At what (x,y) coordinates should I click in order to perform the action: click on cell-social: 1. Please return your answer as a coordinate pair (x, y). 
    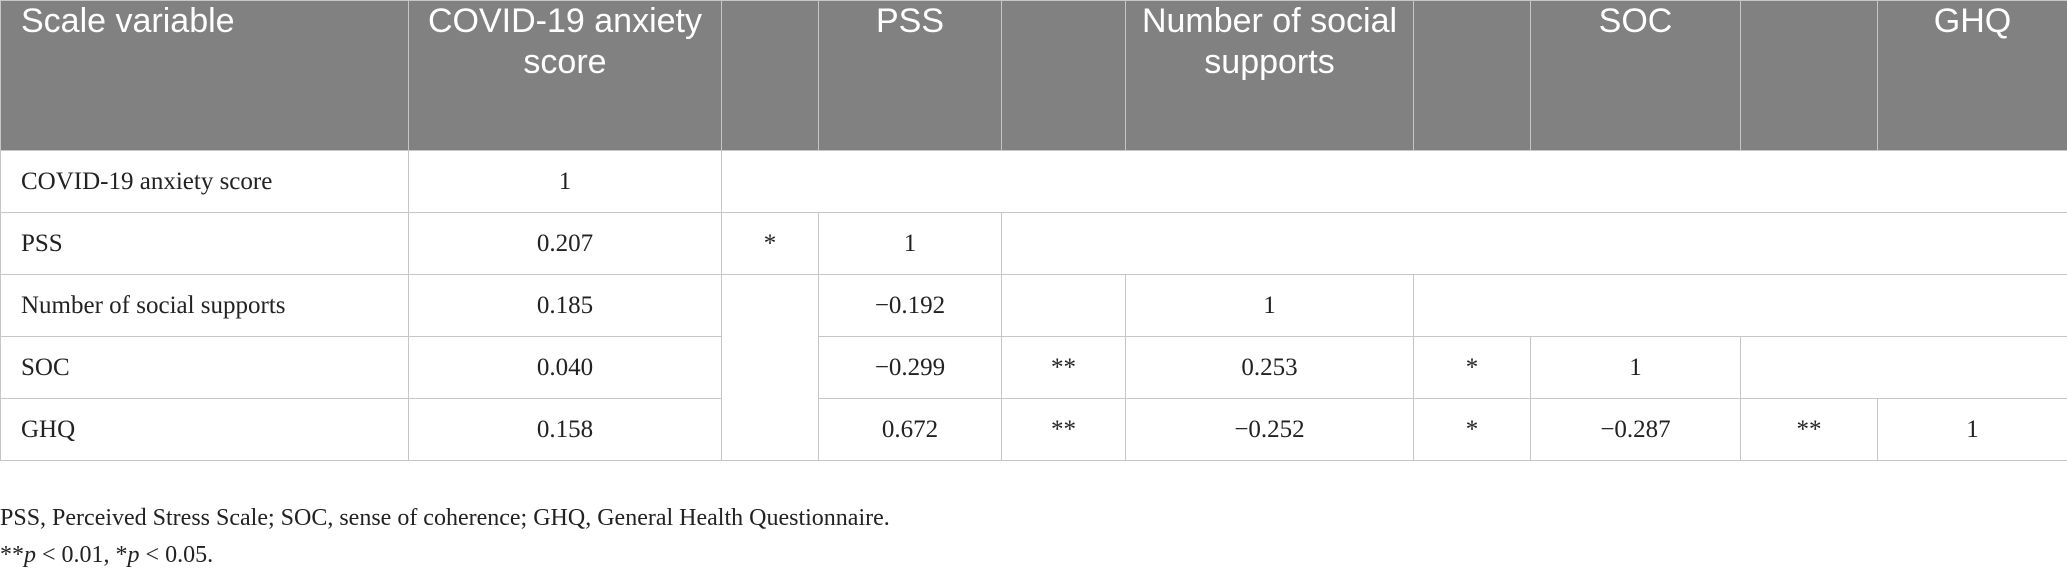
    Looking at the image, I should click on (1269, 305).